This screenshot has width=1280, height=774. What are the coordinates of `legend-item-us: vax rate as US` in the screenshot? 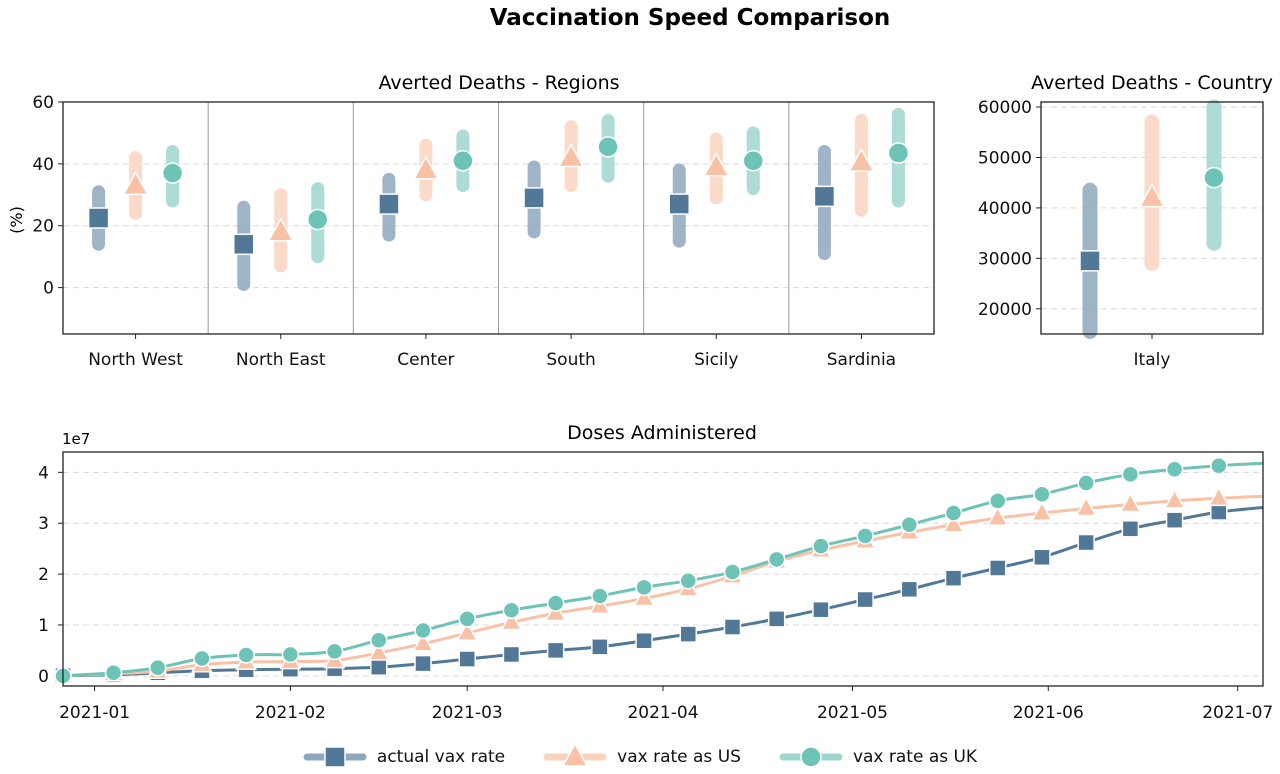 It's located at (642, 757).